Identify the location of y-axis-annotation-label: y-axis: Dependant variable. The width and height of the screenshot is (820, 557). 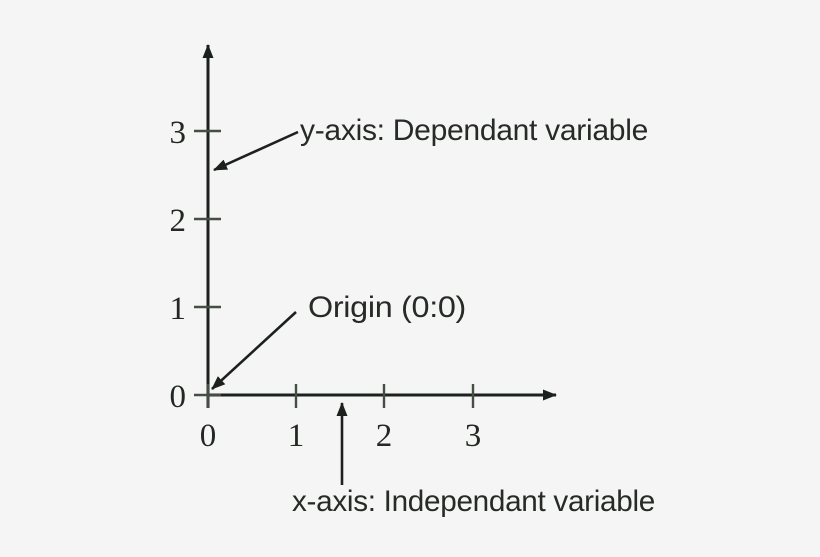
(474, 130).